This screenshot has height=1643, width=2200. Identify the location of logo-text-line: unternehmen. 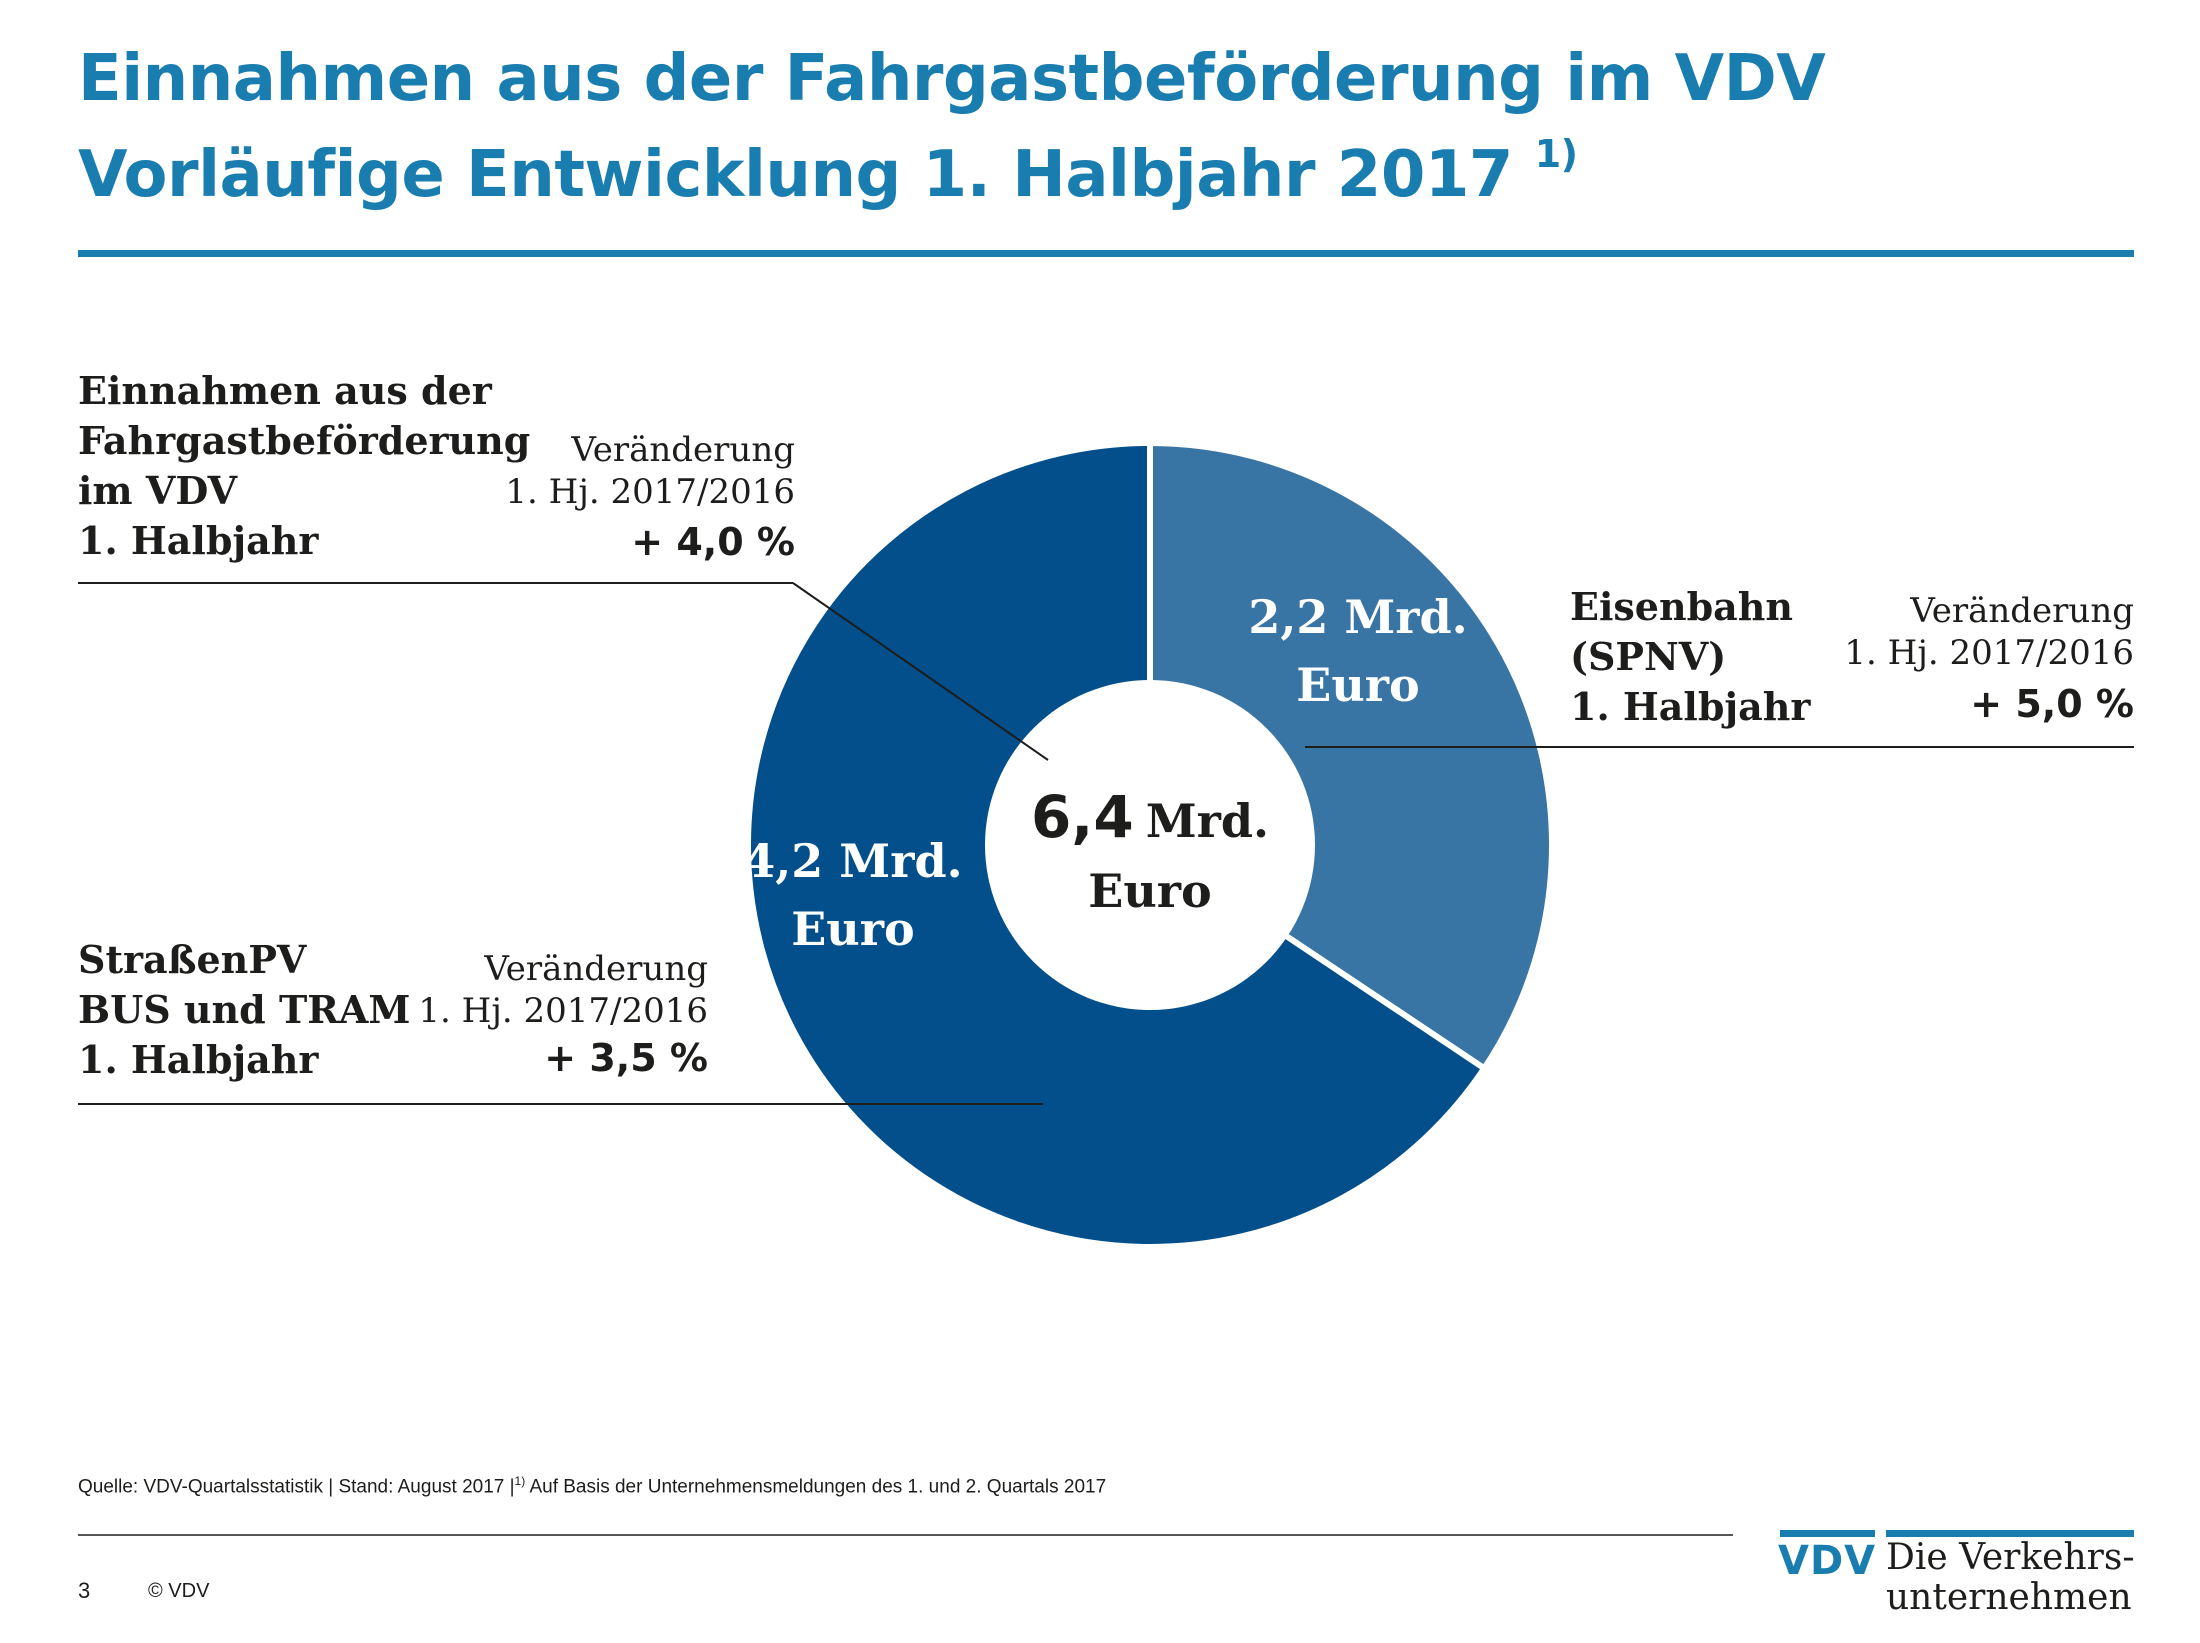
(2009, 1597).